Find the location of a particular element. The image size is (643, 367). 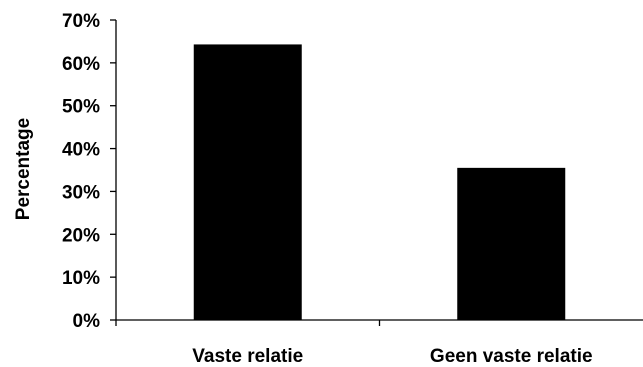

y-tick-label: 0% is located at coordinates (87, 321).